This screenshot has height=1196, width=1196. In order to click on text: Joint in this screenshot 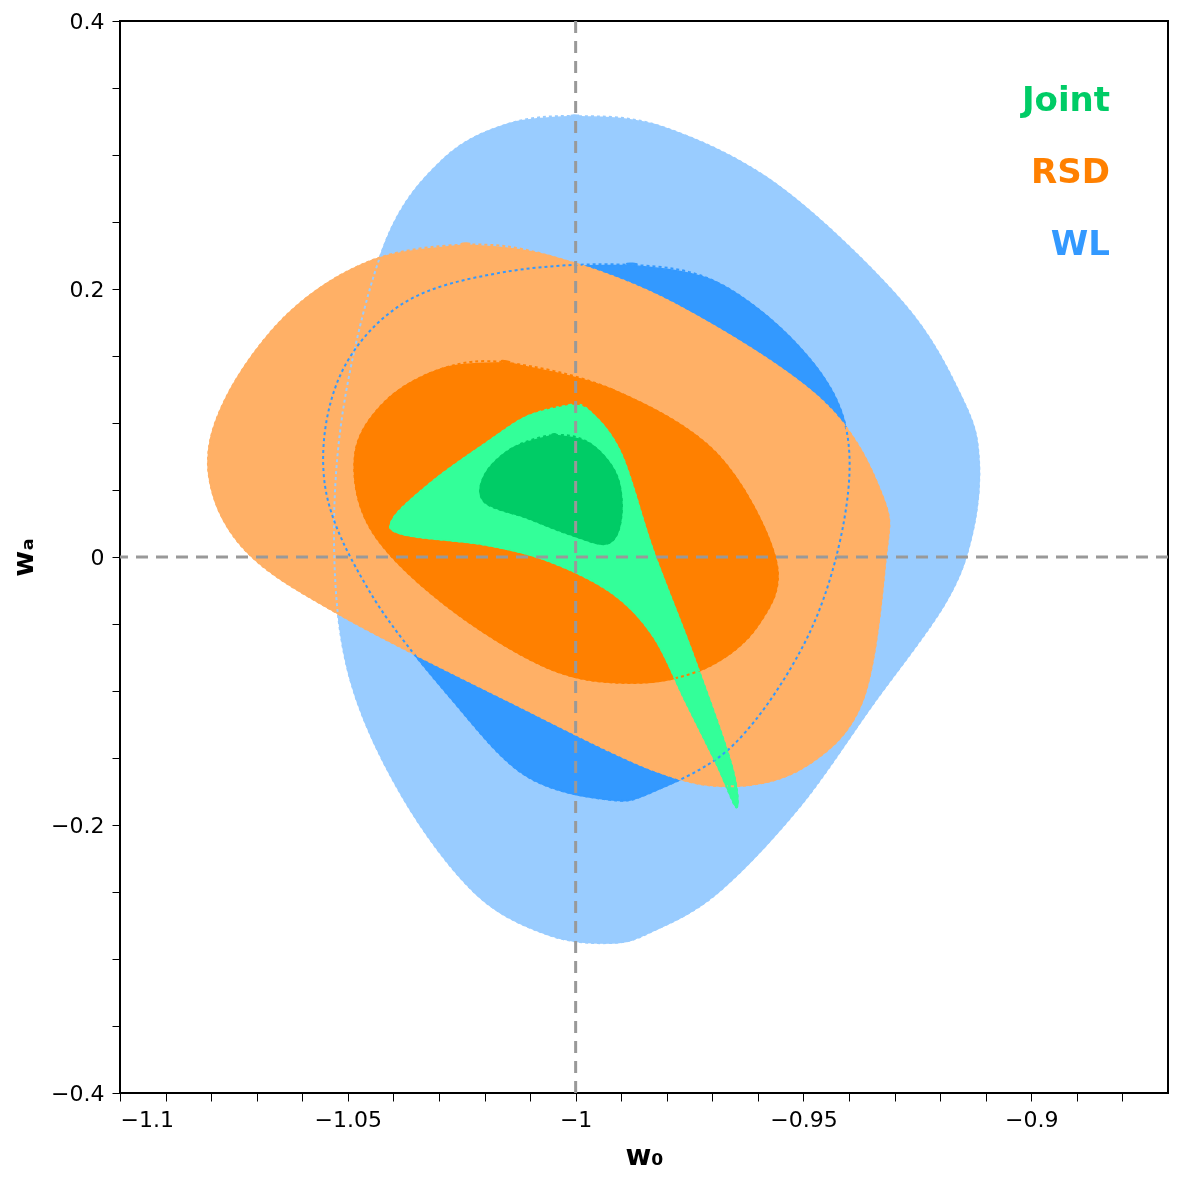, I will do `click(1064, 99)`.